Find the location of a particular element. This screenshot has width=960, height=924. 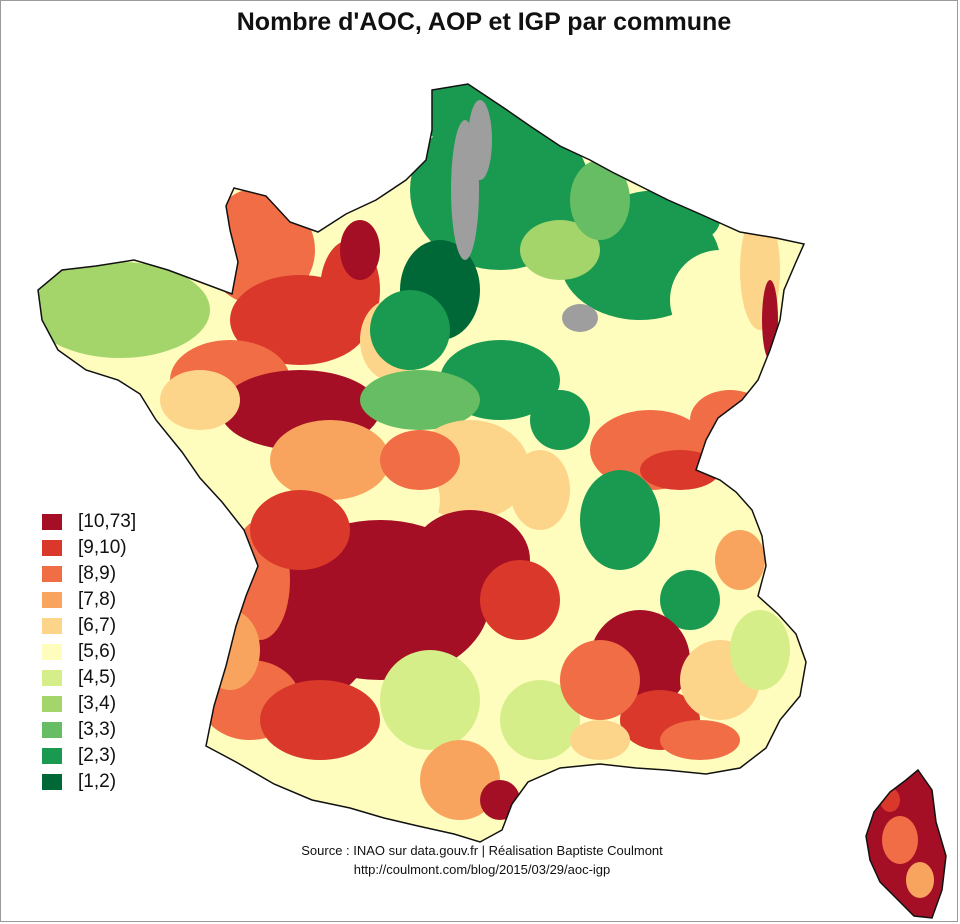

legend-item: [9,10) is located at coordinates (110, 548).